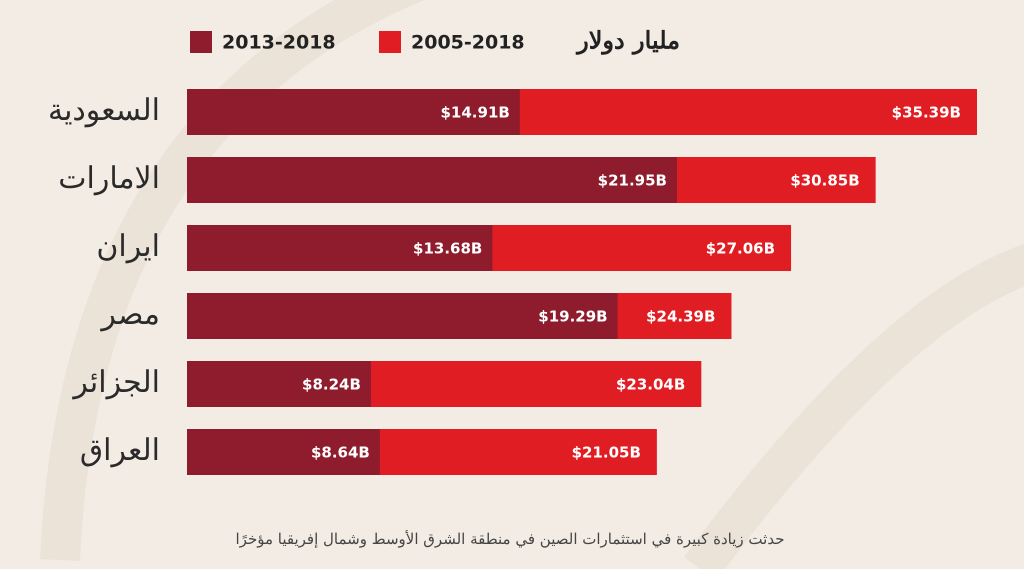 The height and width of the screenshot is (569, 1024). What do you see at coordinates (475, 113) in the screenshot?
I see `value-label: $14.91B` at bounding box center [475, 113].